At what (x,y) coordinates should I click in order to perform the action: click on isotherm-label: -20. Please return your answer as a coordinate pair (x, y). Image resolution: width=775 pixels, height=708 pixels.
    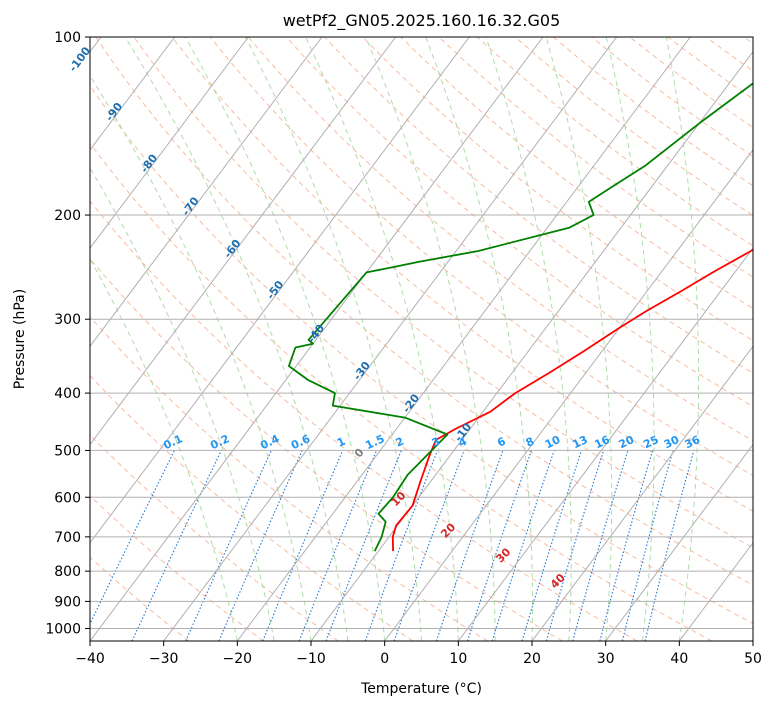
    Looking at the image, I should click on (411, 403).